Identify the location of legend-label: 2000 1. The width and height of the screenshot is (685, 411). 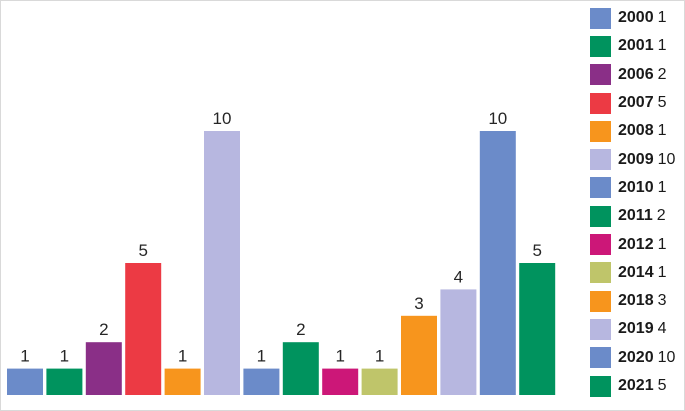
(642, 18).